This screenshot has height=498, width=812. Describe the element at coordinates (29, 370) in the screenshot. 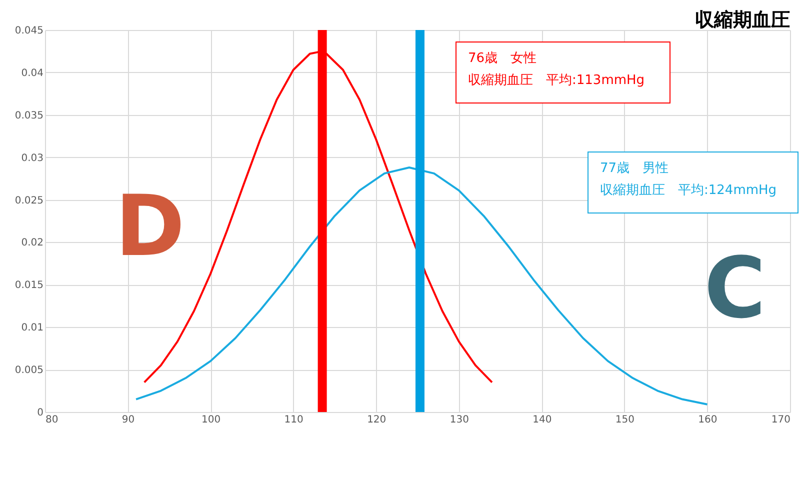

I see `y-tick-label: 0.005` at that location.